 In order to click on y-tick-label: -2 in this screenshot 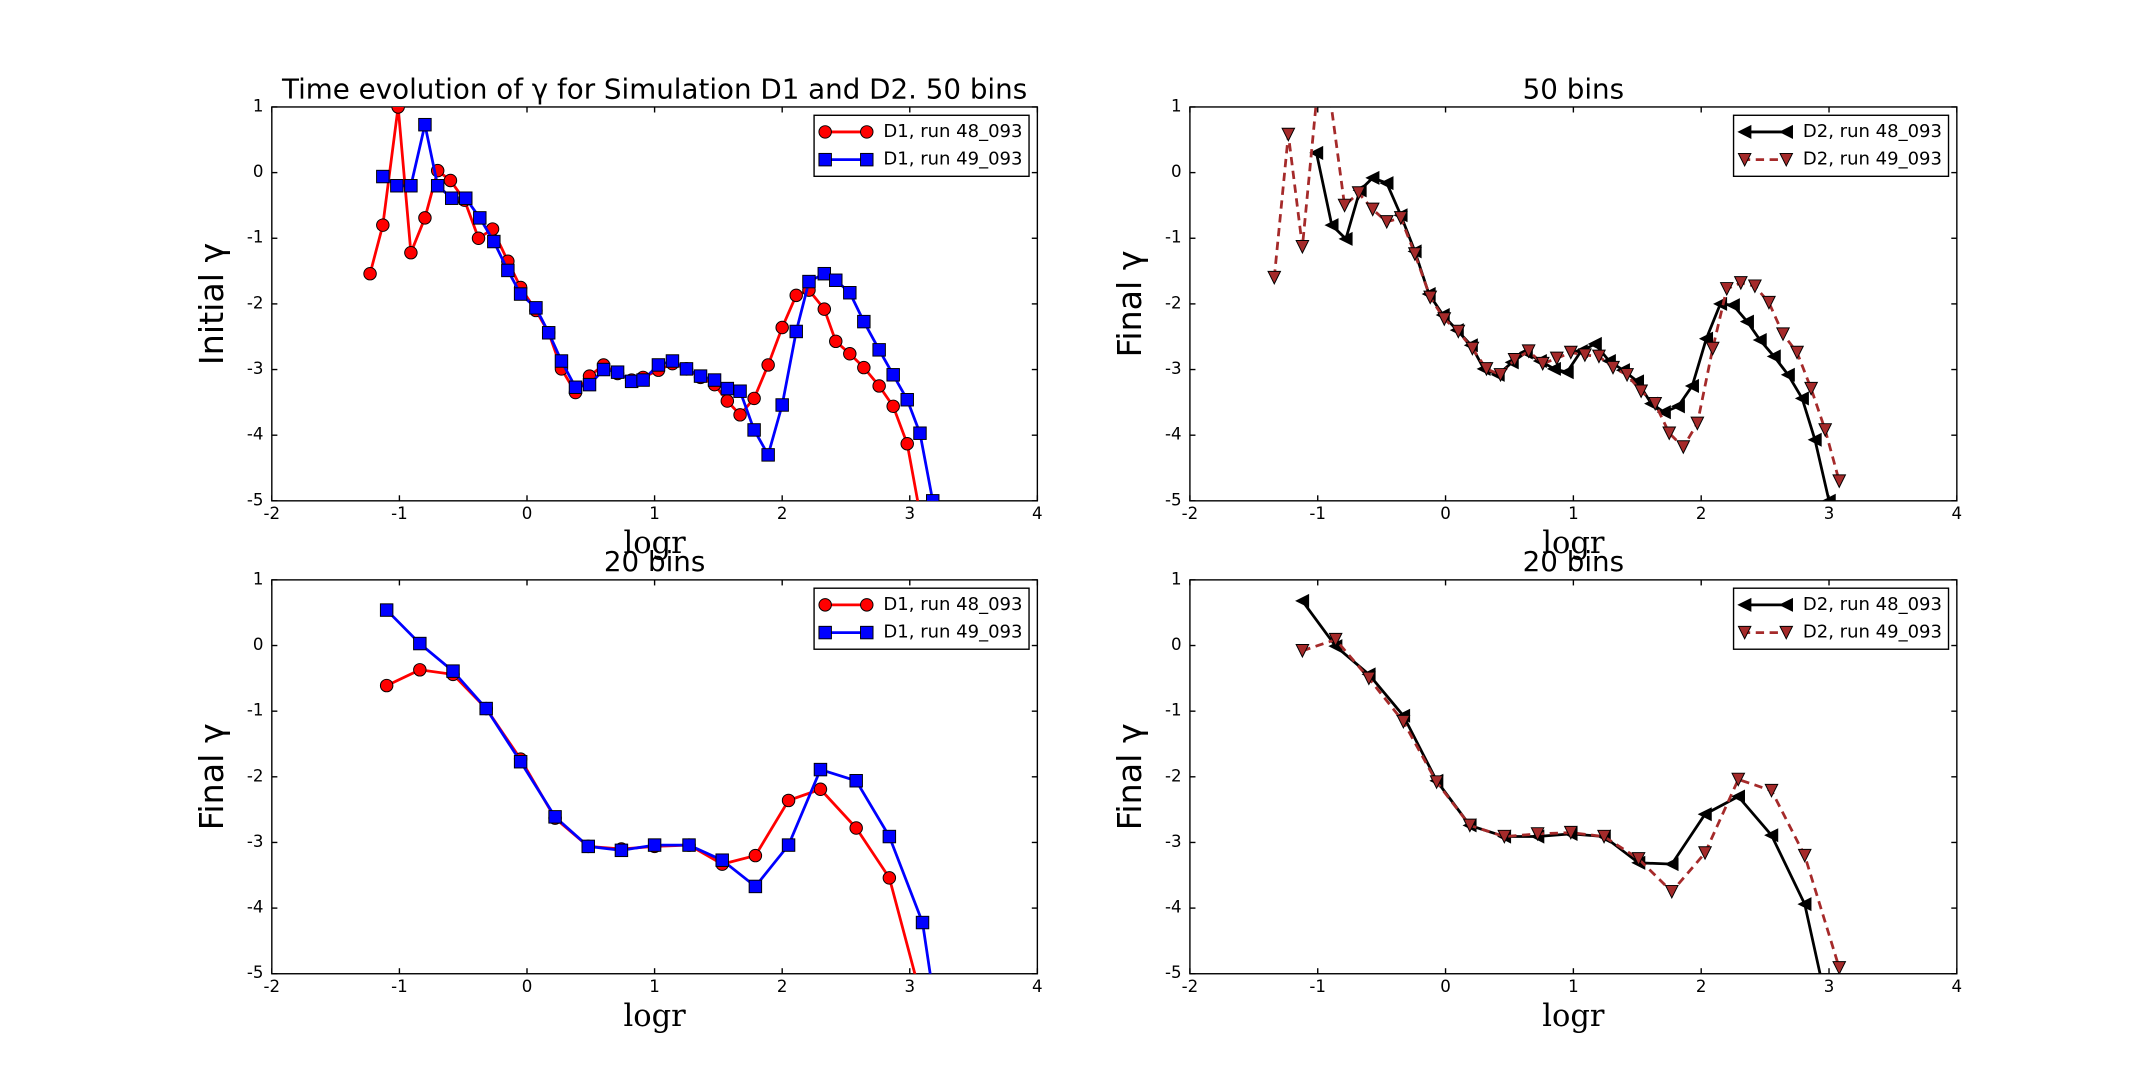, I will do `click(255, 302)`.